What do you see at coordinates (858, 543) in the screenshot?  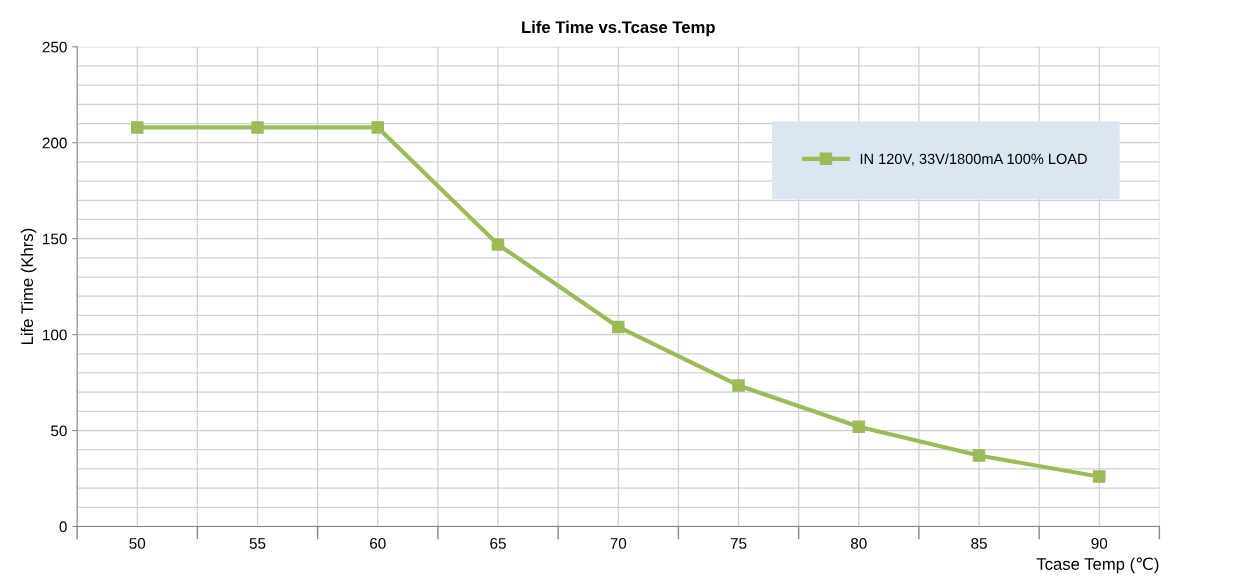 I see `x-tick-label: 80` at bounding box center [858, 543].